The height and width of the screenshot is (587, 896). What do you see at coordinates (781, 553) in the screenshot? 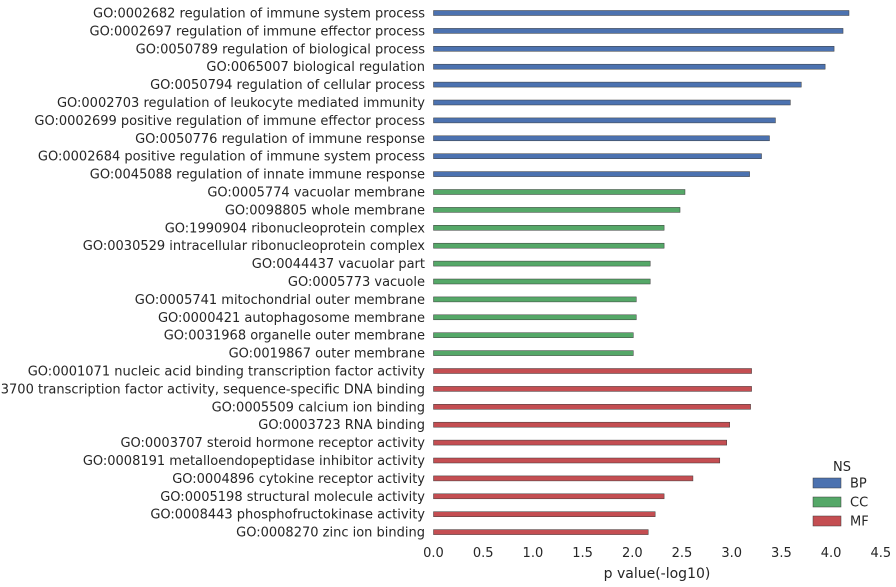
I see `x-tick-label: 3.5` at bounding box center [781, 553].